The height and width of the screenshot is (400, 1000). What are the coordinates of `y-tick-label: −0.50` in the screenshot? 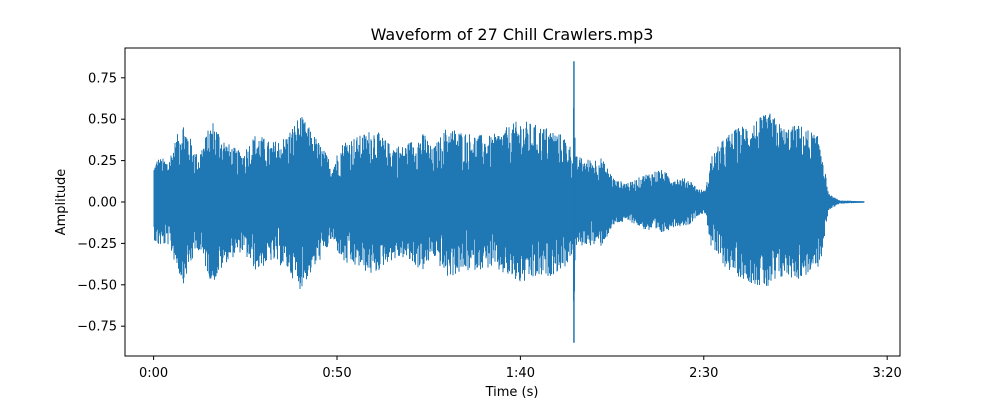 It's located at (97, 285).